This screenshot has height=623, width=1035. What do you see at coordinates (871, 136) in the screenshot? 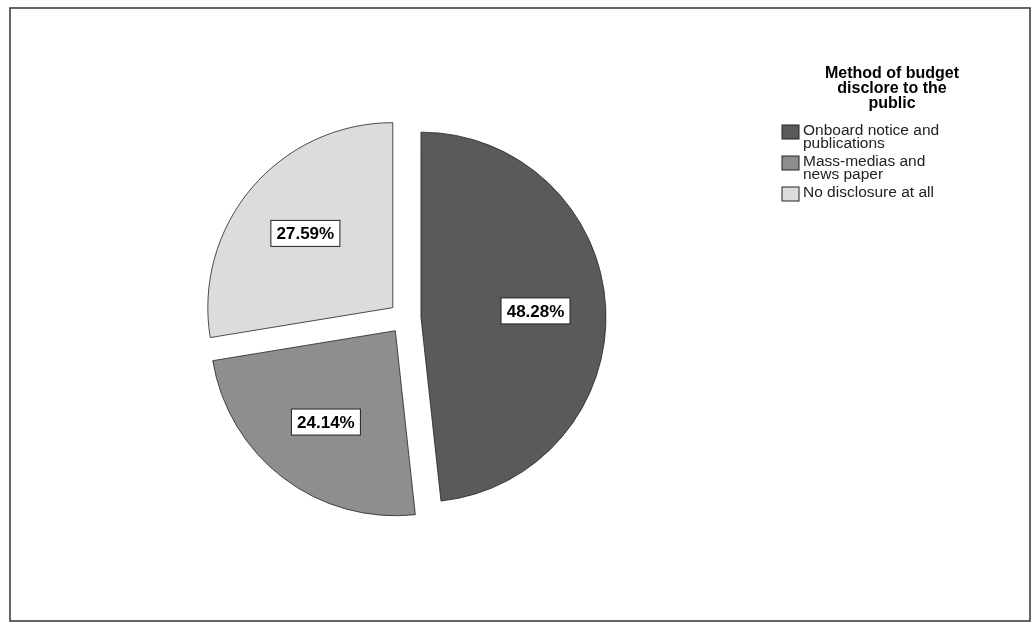
I see `legend-label: Onboard notice and publications` at bounding box center [871, 136].